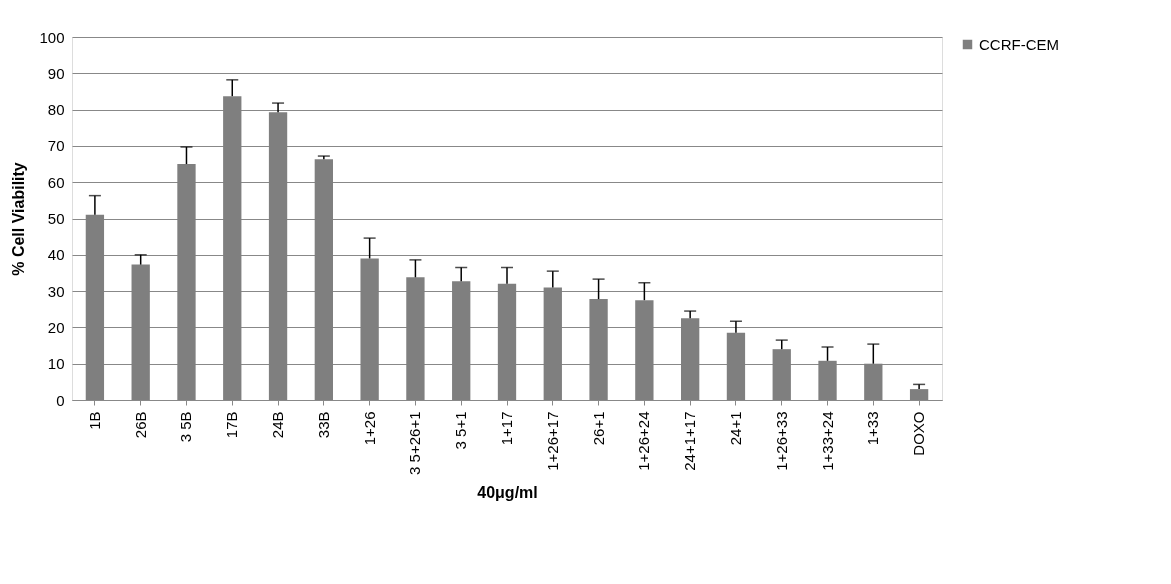 Image resolution: width=1171 pixels, height=584 pixels. What do you see at coordinates (60, 400) in the screenshot?
I see `y-tick-label: 0` at bounding box center [60, 400].